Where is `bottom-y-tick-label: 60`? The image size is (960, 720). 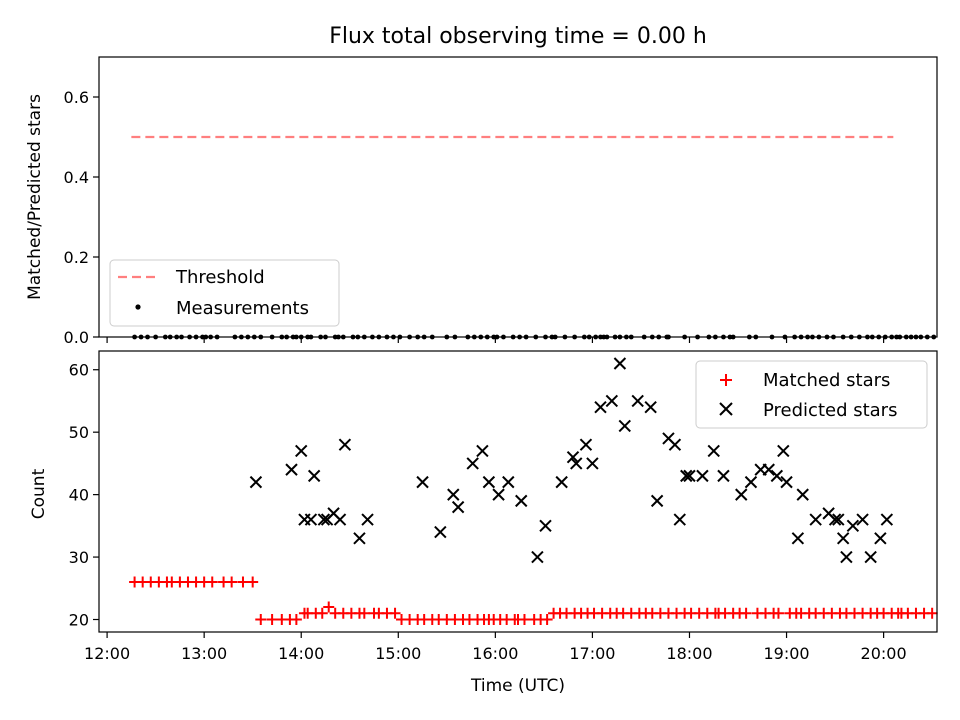 bottom-y-tick-label: 60 is located at coordinates (79, 370).